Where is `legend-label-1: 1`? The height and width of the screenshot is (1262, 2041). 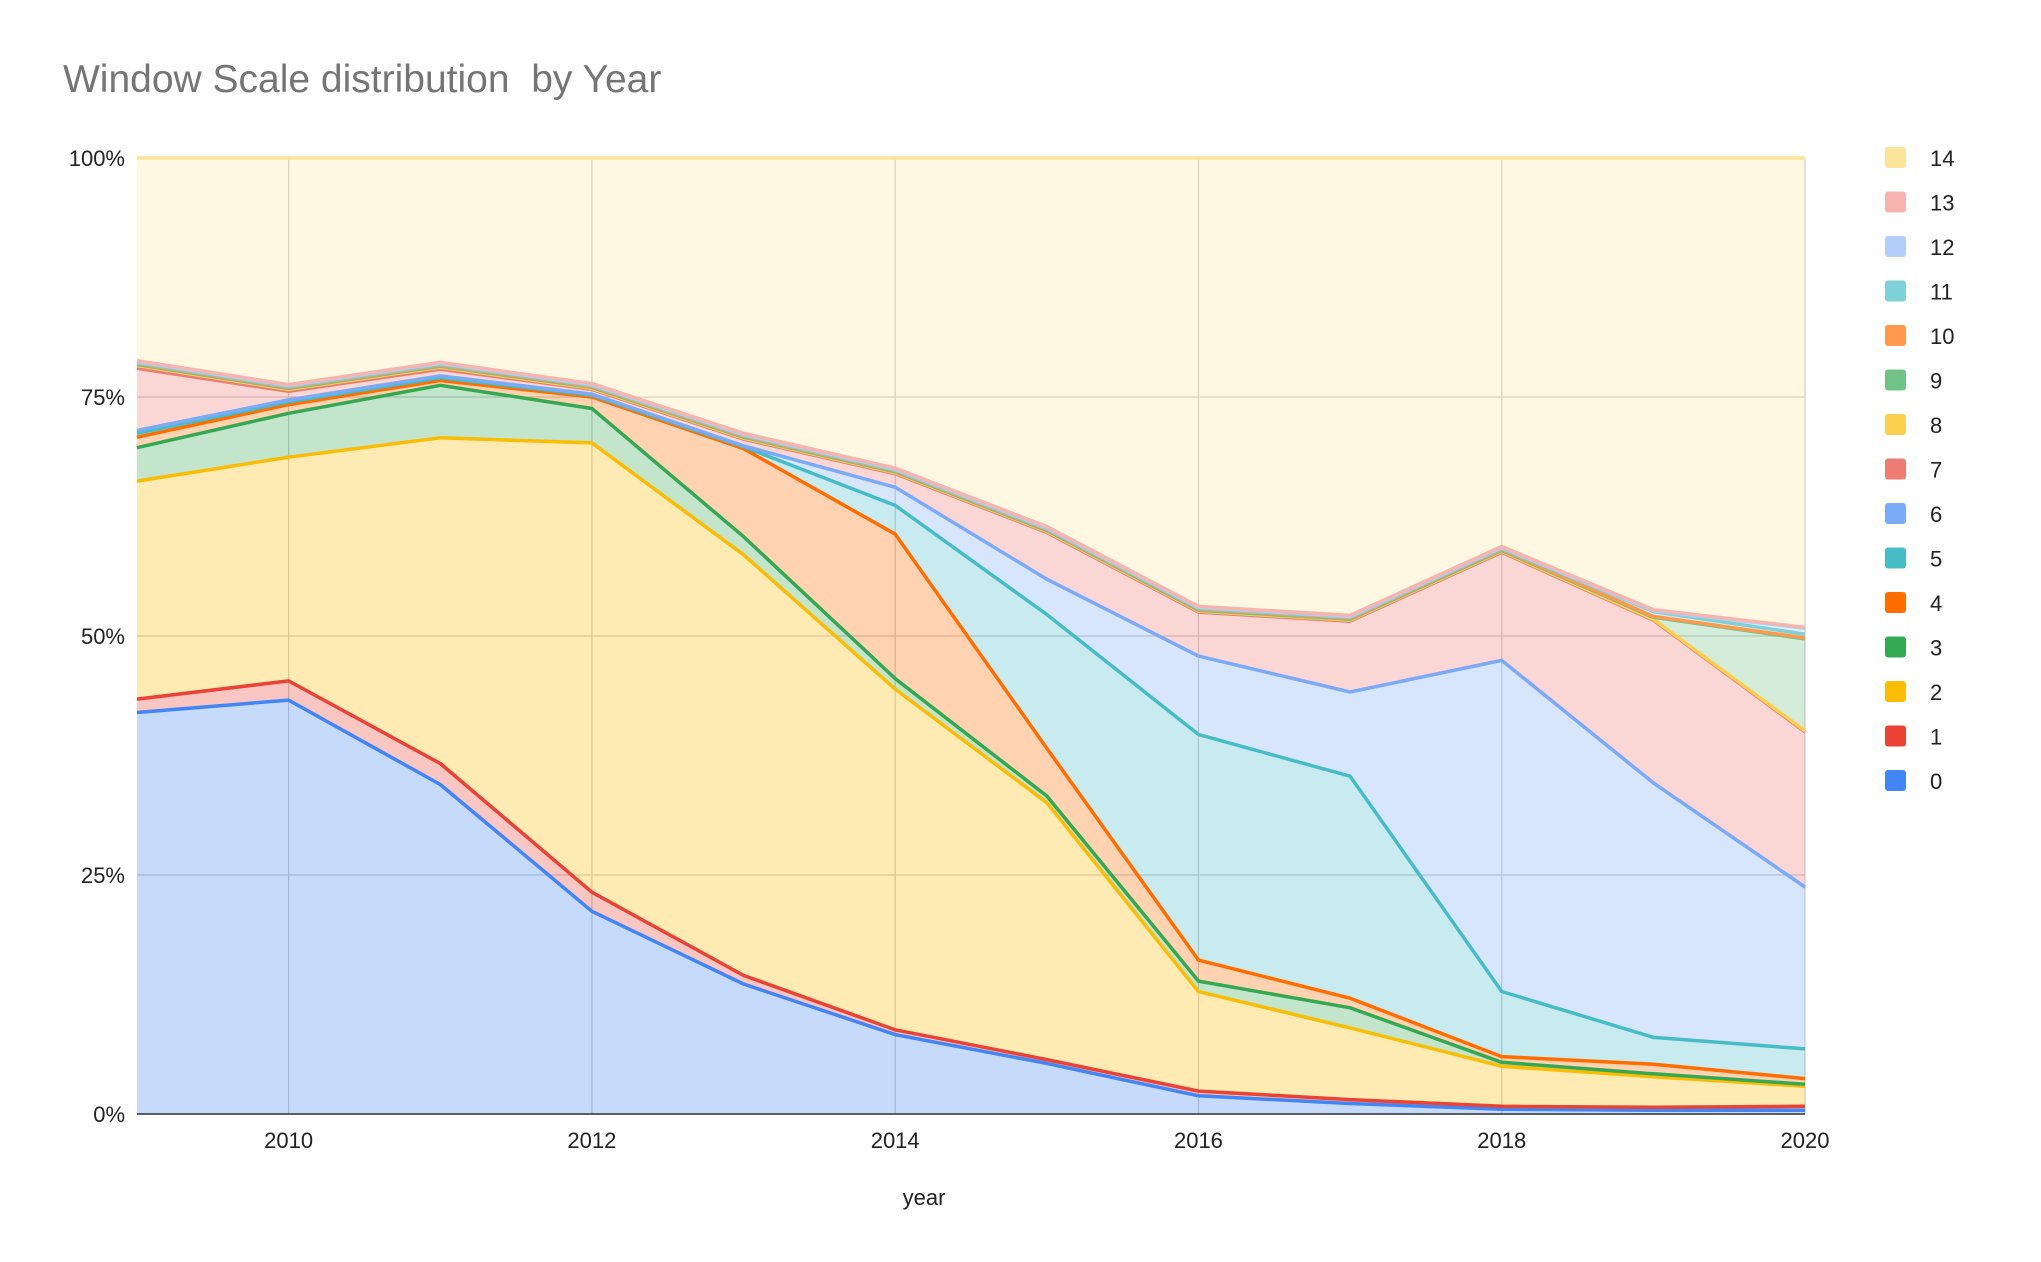
legend-label-1: 1 is located at coordinates (1936, 737).